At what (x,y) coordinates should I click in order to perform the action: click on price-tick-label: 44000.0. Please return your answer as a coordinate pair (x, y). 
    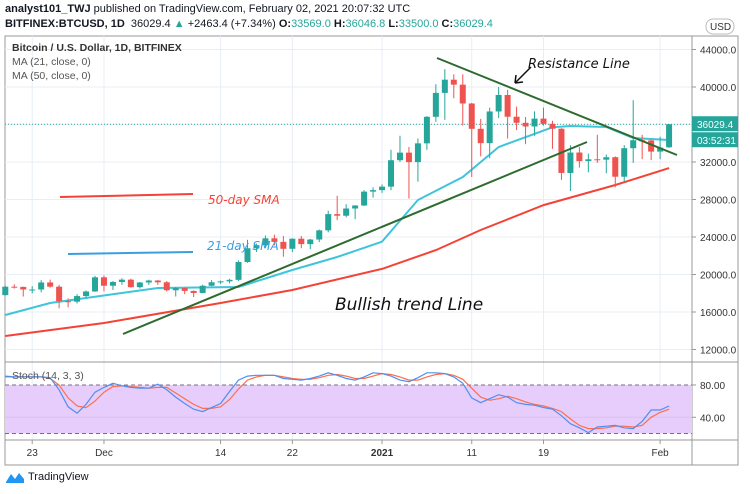
    Looking at the image, I should click on (718, 51).